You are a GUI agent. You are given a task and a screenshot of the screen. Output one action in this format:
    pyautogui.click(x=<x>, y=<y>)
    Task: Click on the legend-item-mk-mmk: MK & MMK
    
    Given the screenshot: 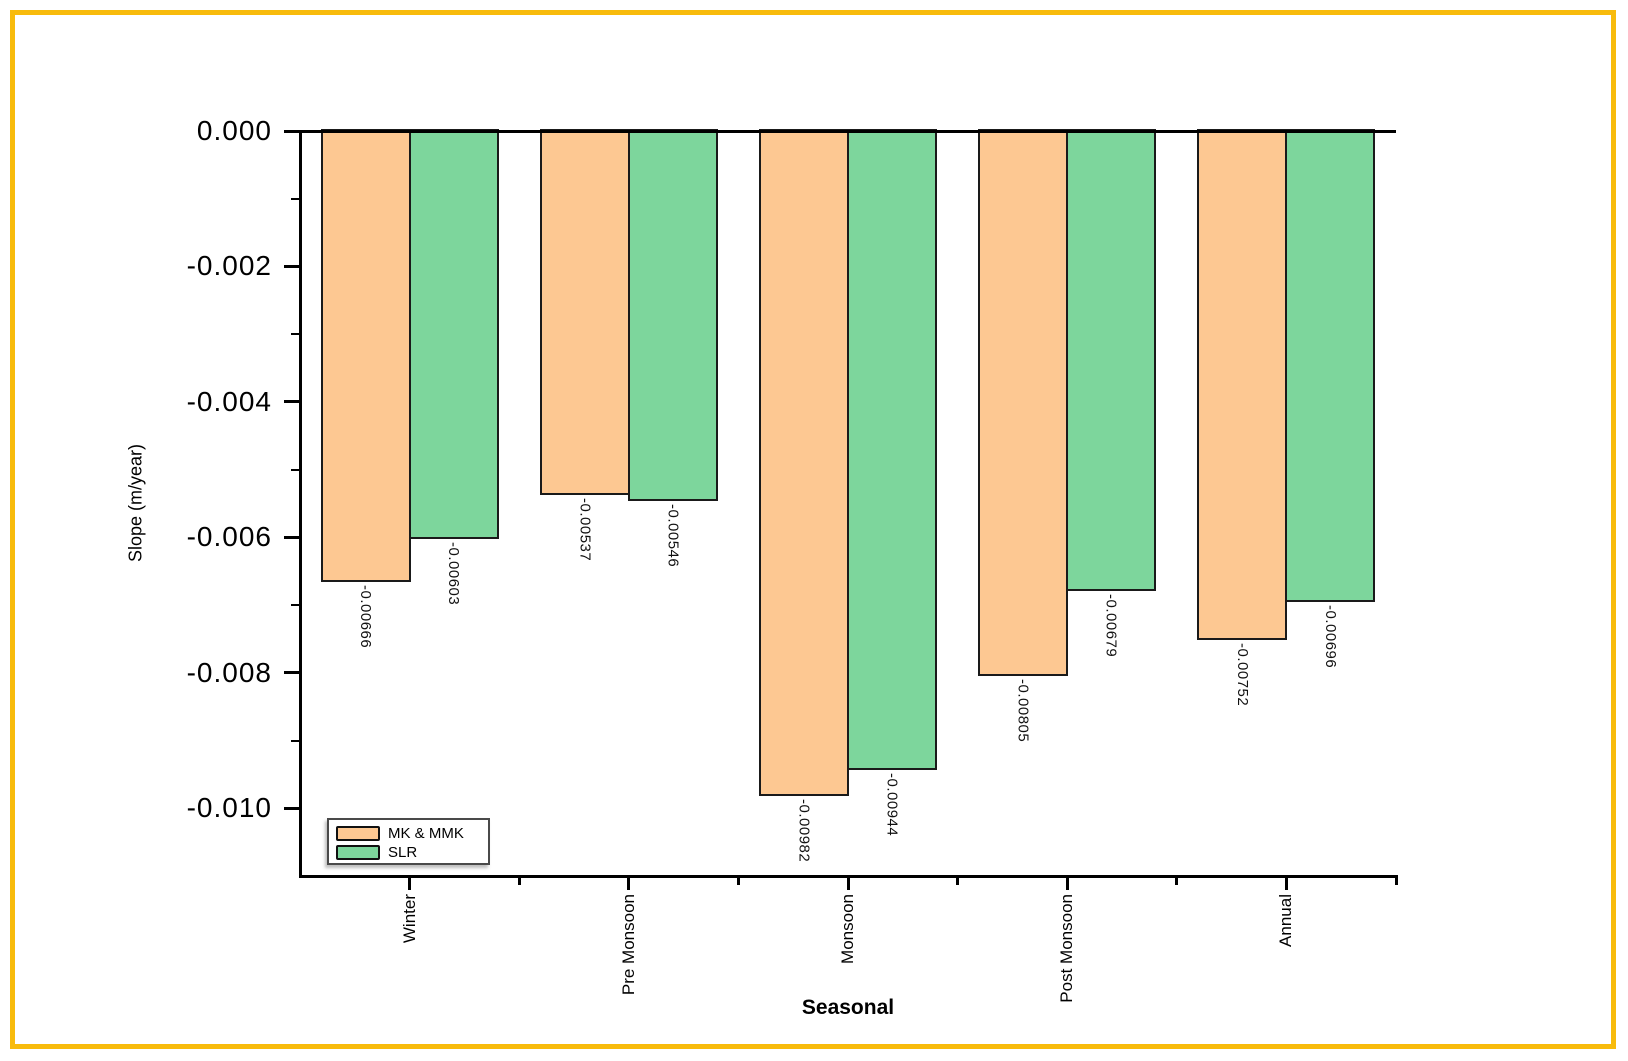 What is the action you would take?
    pyautogui.click(x=412, y=833)
    